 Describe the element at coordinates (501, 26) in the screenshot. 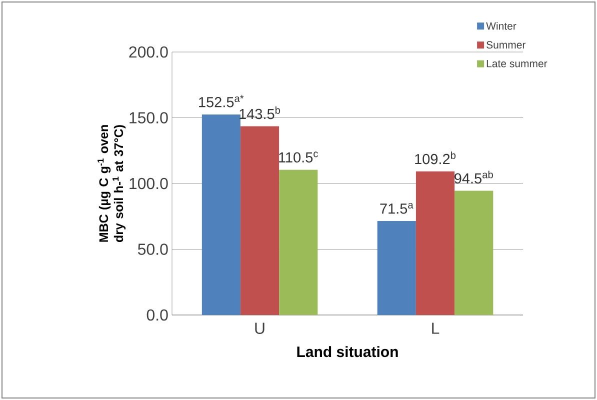

I see `legend-label: Winter` at that location.